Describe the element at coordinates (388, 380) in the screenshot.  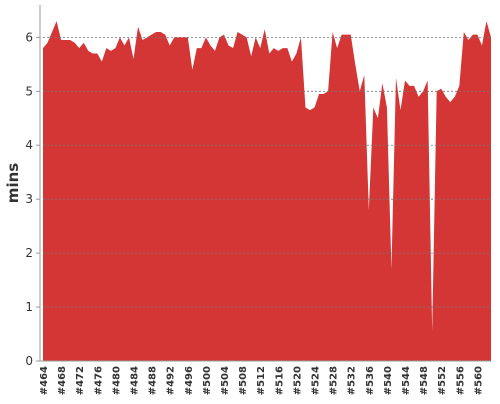
I see `x-tick-label: #540` at that location.